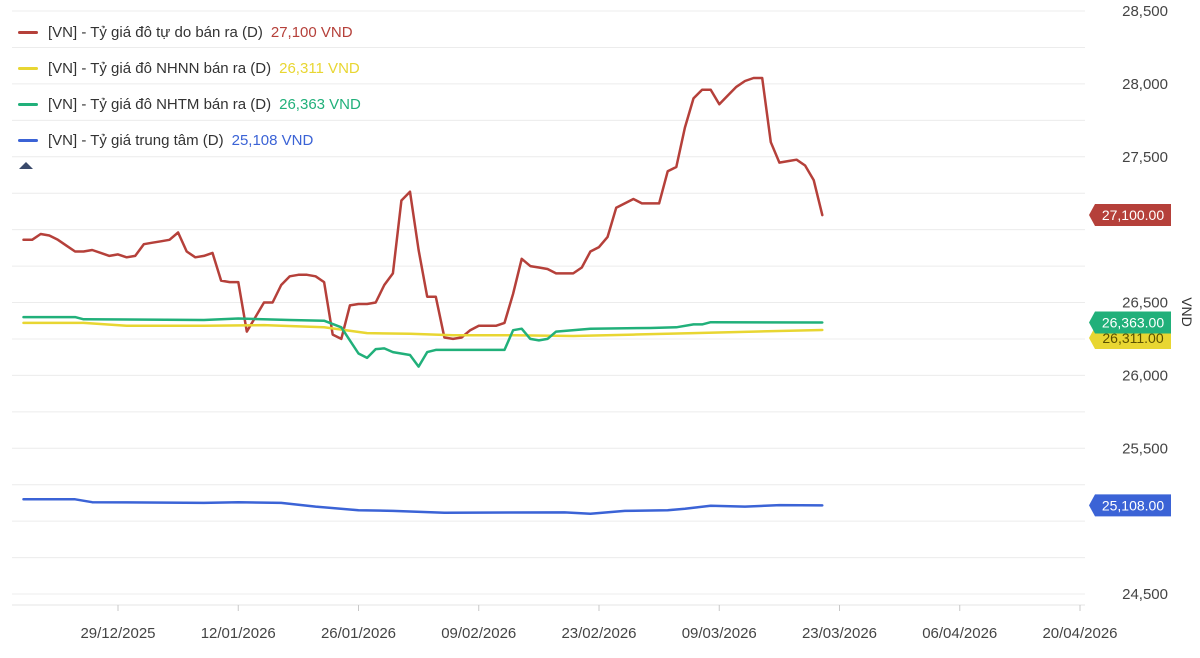 This screenshot has width=1200, height=658. I want to click on end-value-tag-text: 25,108.00, so click(1133, 505).